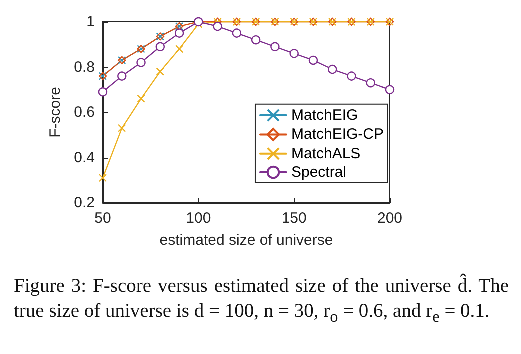 Image resolution: width=521 pixels, height=354 pixels. What do you see at coordinates (84, 112) in the screenshot?
I see `y-tick-label: 0.6` at bounding box center [84, 112].